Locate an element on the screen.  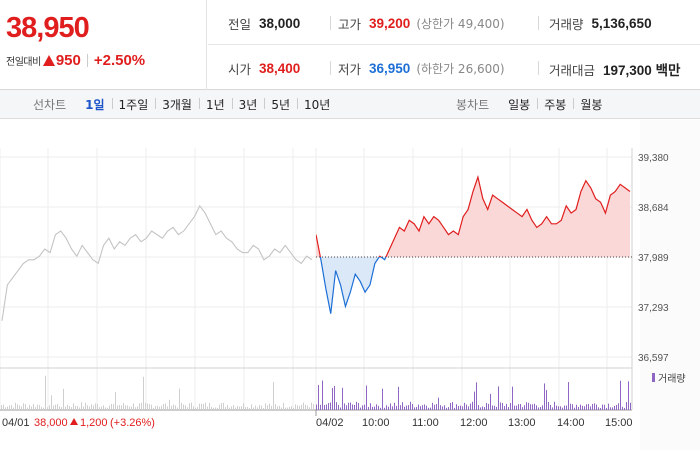
period-10y: 10년 is located at coordinates (317, 104).